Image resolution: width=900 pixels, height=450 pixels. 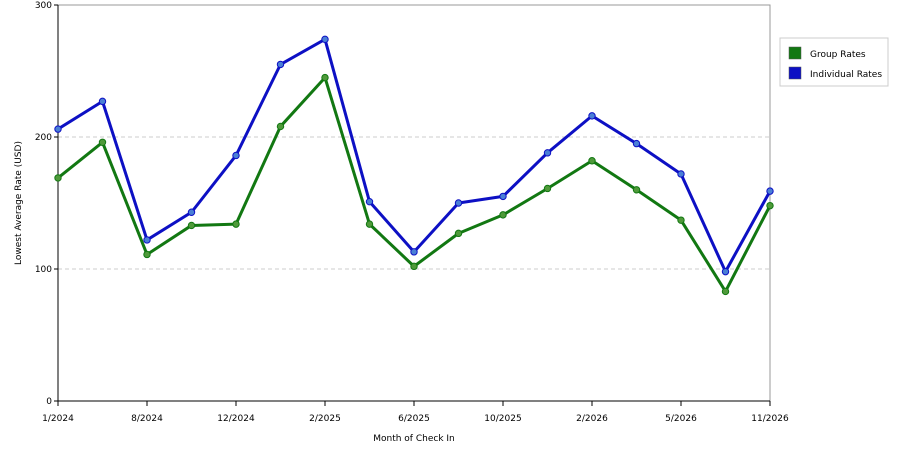 I want to click on legend: Group Rates Individual Rates, so click(x=834, y=62).